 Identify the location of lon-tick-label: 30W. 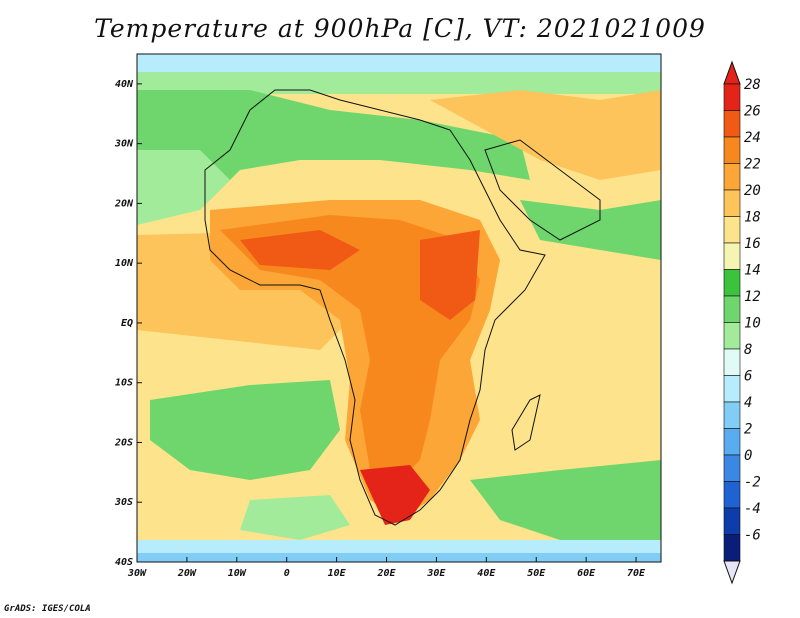
(137, 573).